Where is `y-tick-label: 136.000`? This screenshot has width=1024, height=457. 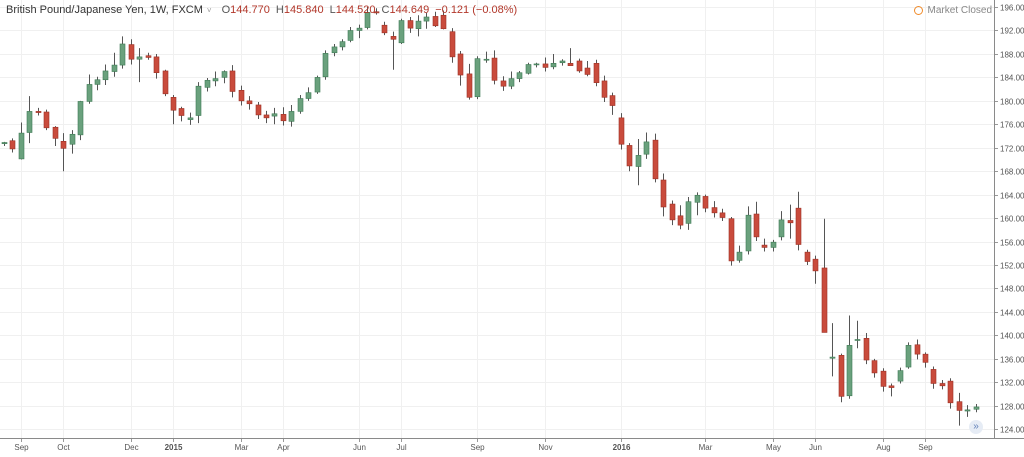
y-tick-label: 136.000 is located at coordinates (1012, 360).